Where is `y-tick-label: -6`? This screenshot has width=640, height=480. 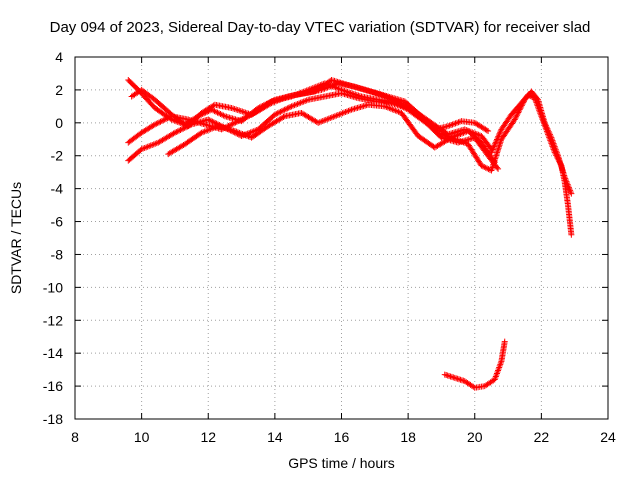 y-tick-label: -6 is located at coordinates (57, 222).